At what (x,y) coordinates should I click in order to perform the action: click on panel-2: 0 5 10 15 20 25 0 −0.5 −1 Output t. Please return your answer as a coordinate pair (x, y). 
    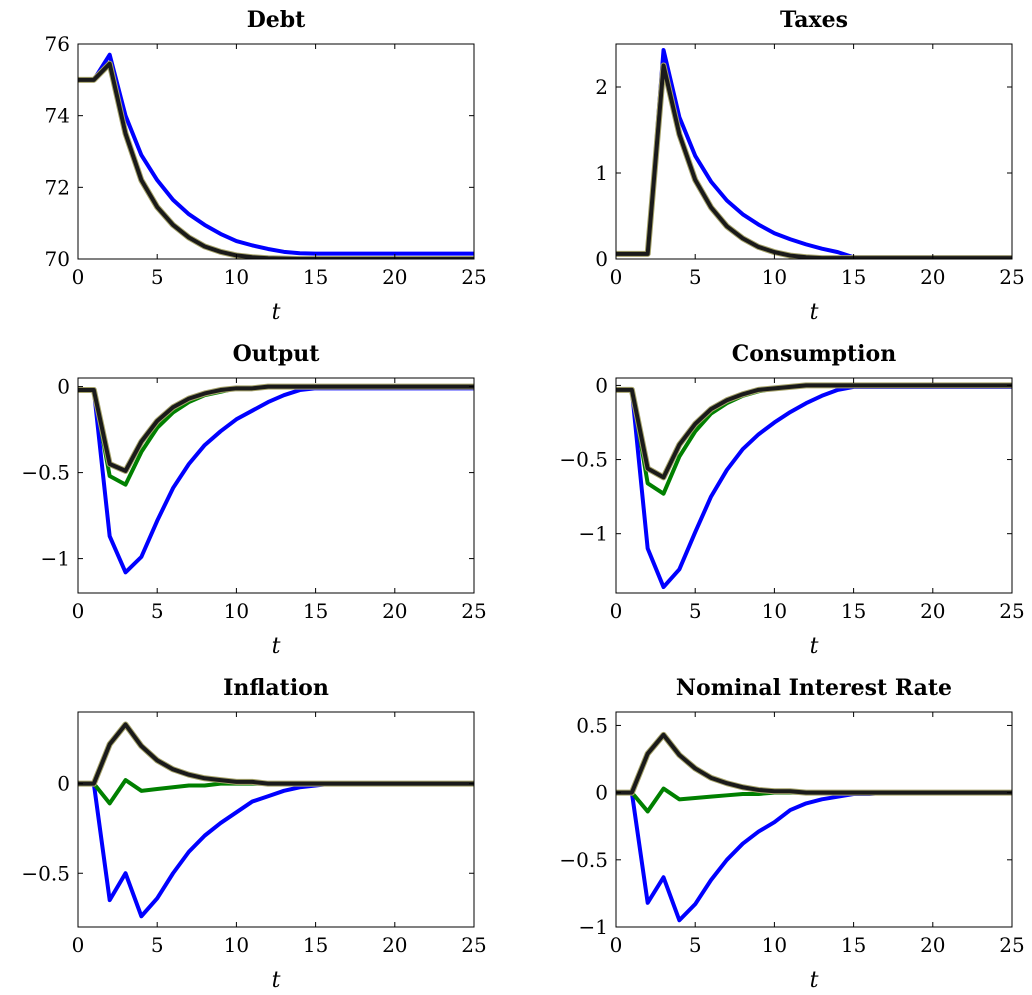
    Looking at the image, I should click on (253, 500).